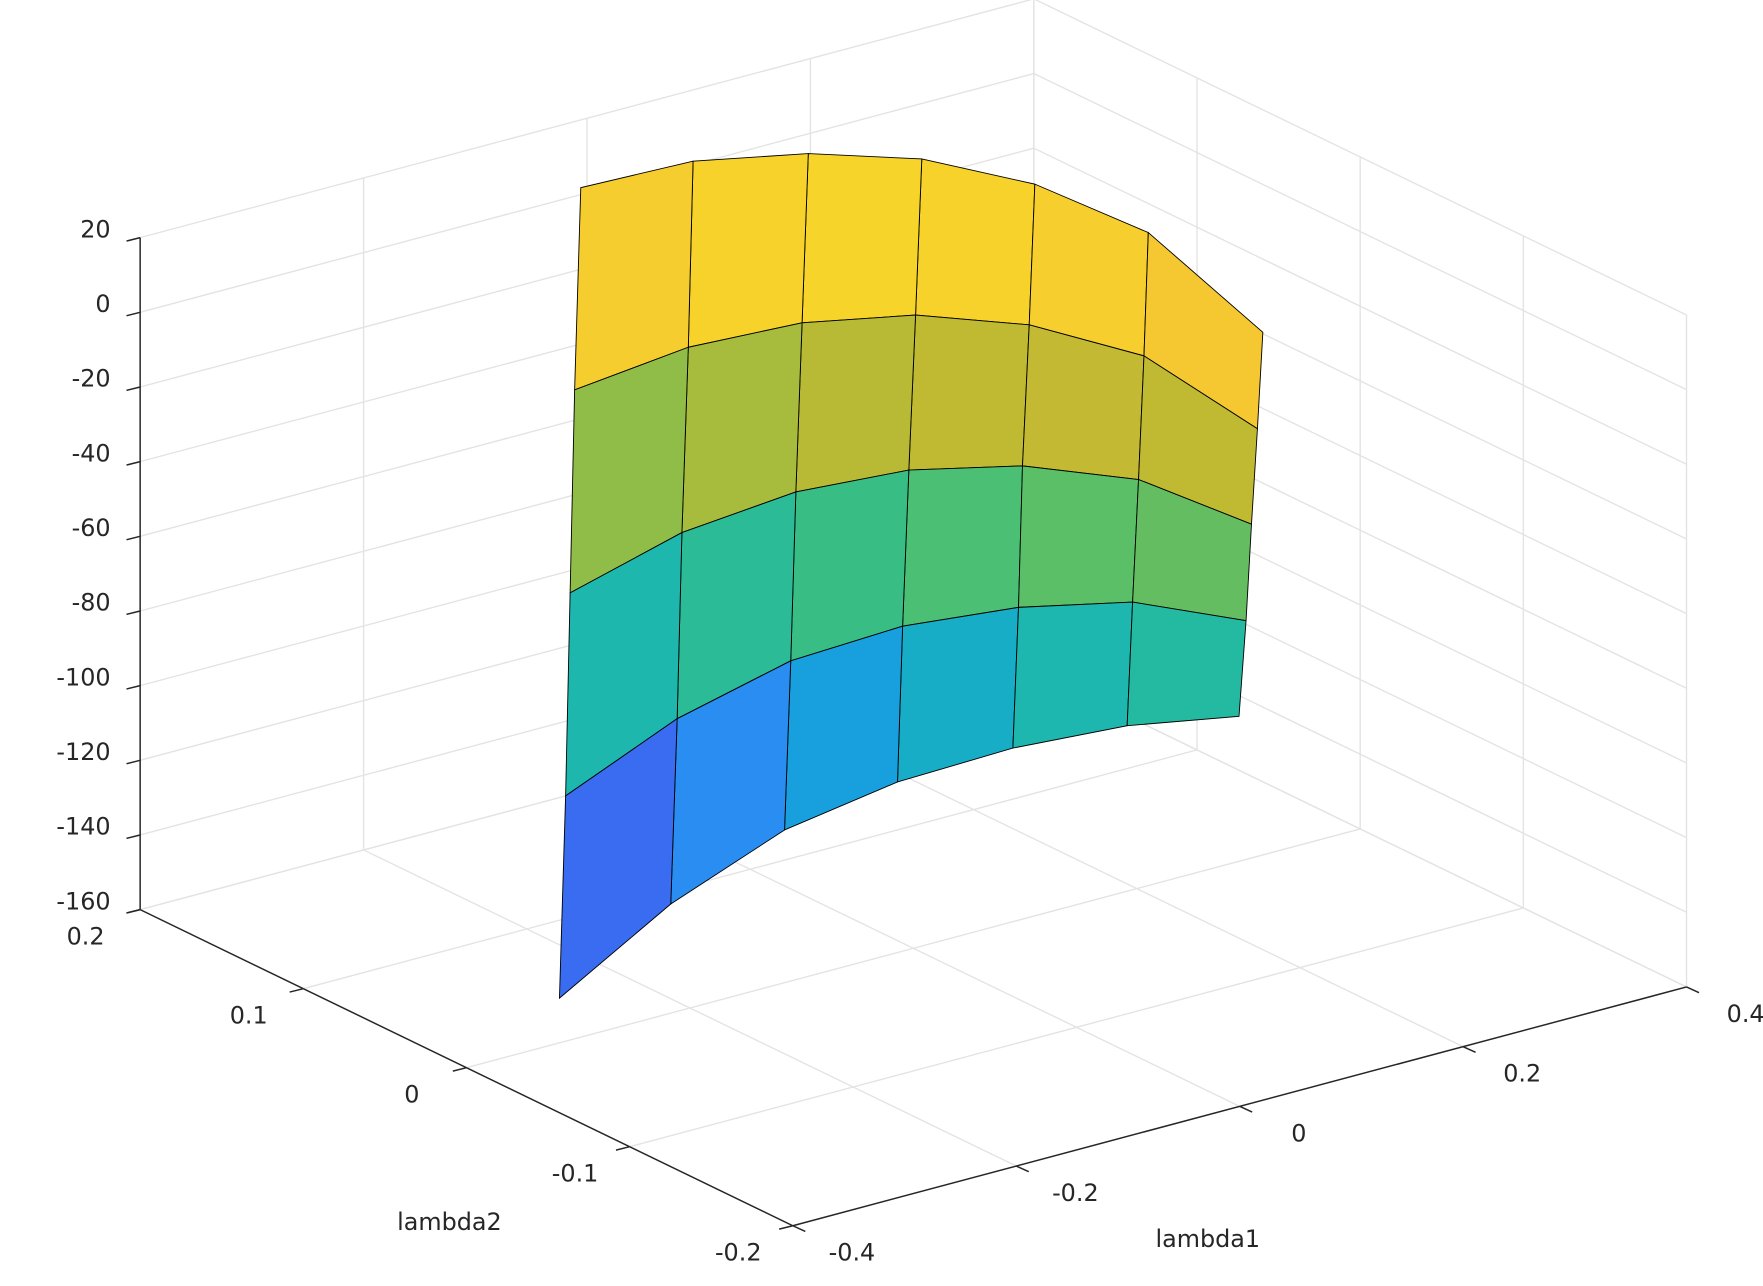  Describe the element at coordinates (249, 1016) in the screenshot. I see `y-tick-label: 0.1` at that location.